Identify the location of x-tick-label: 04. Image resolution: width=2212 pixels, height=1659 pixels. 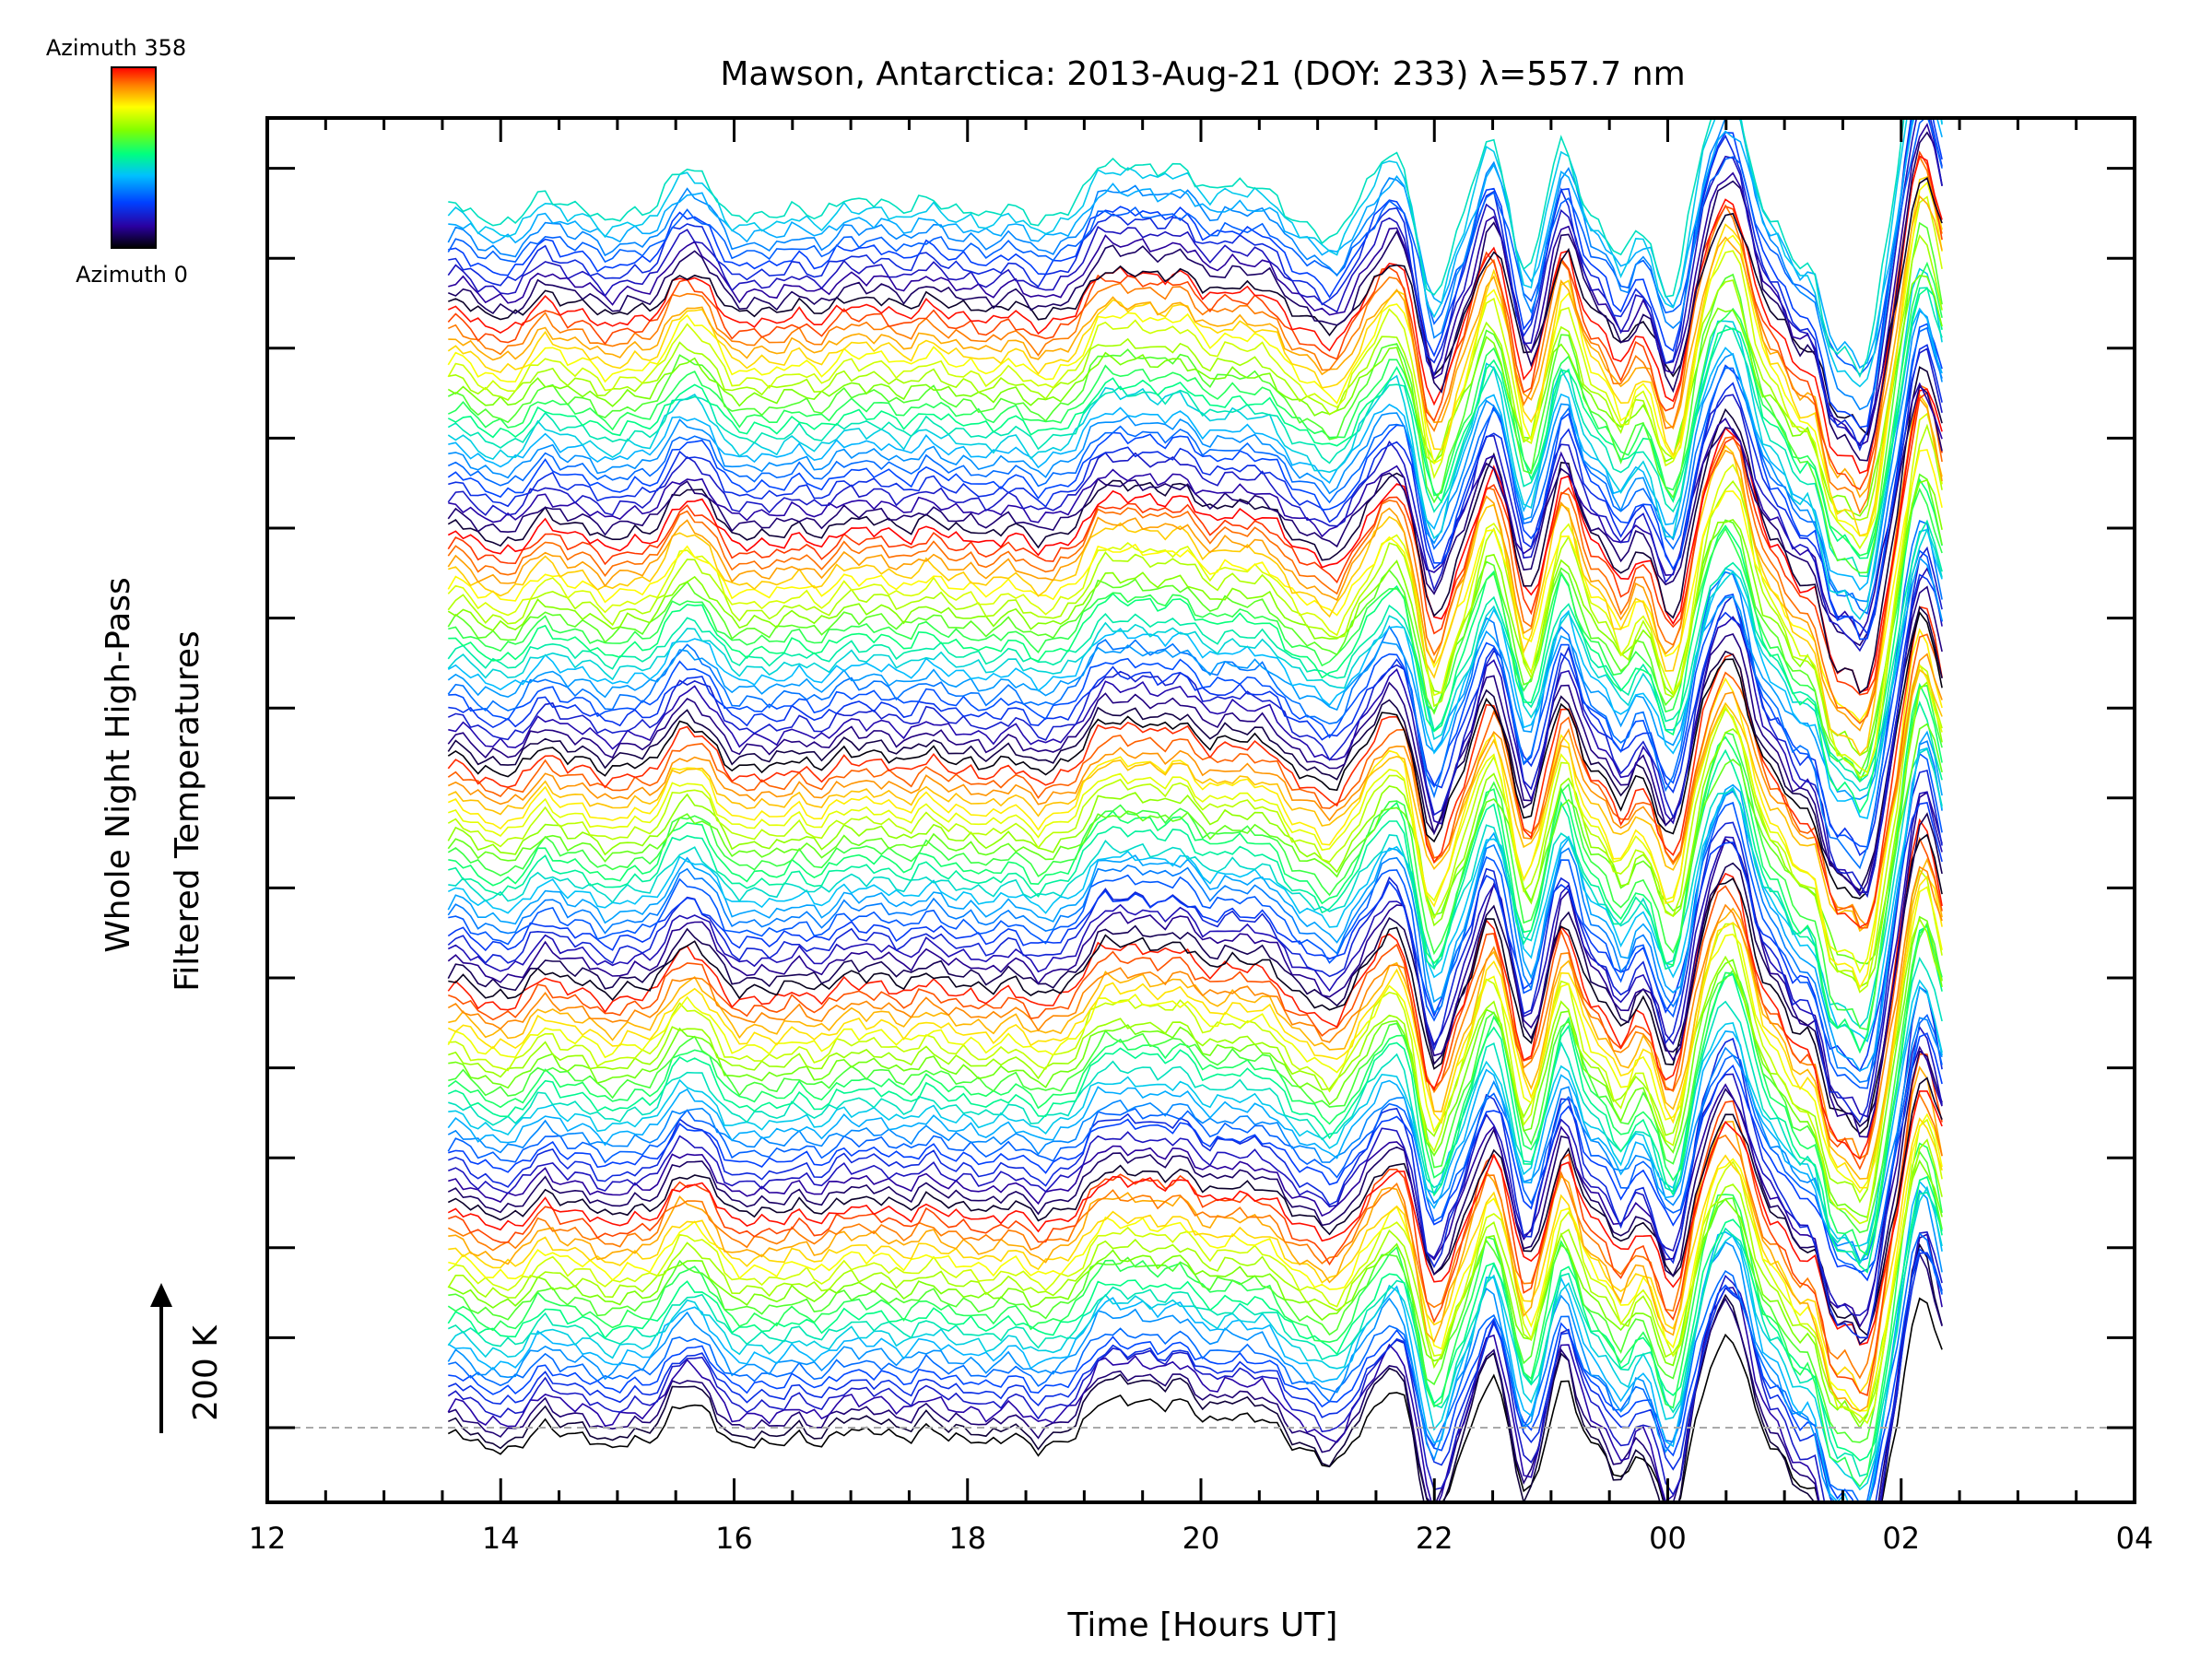
(2135, 1538).